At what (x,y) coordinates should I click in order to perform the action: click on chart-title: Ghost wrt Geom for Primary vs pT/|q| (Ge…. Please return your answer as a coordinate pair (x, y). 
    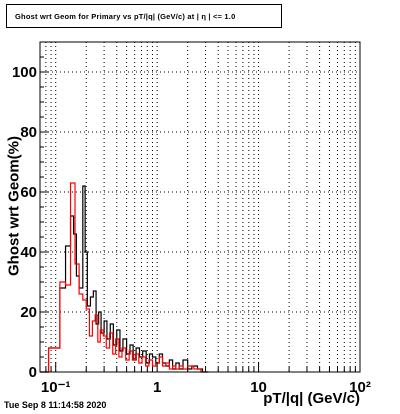
    Looking at the image, I should click on (144, 16).